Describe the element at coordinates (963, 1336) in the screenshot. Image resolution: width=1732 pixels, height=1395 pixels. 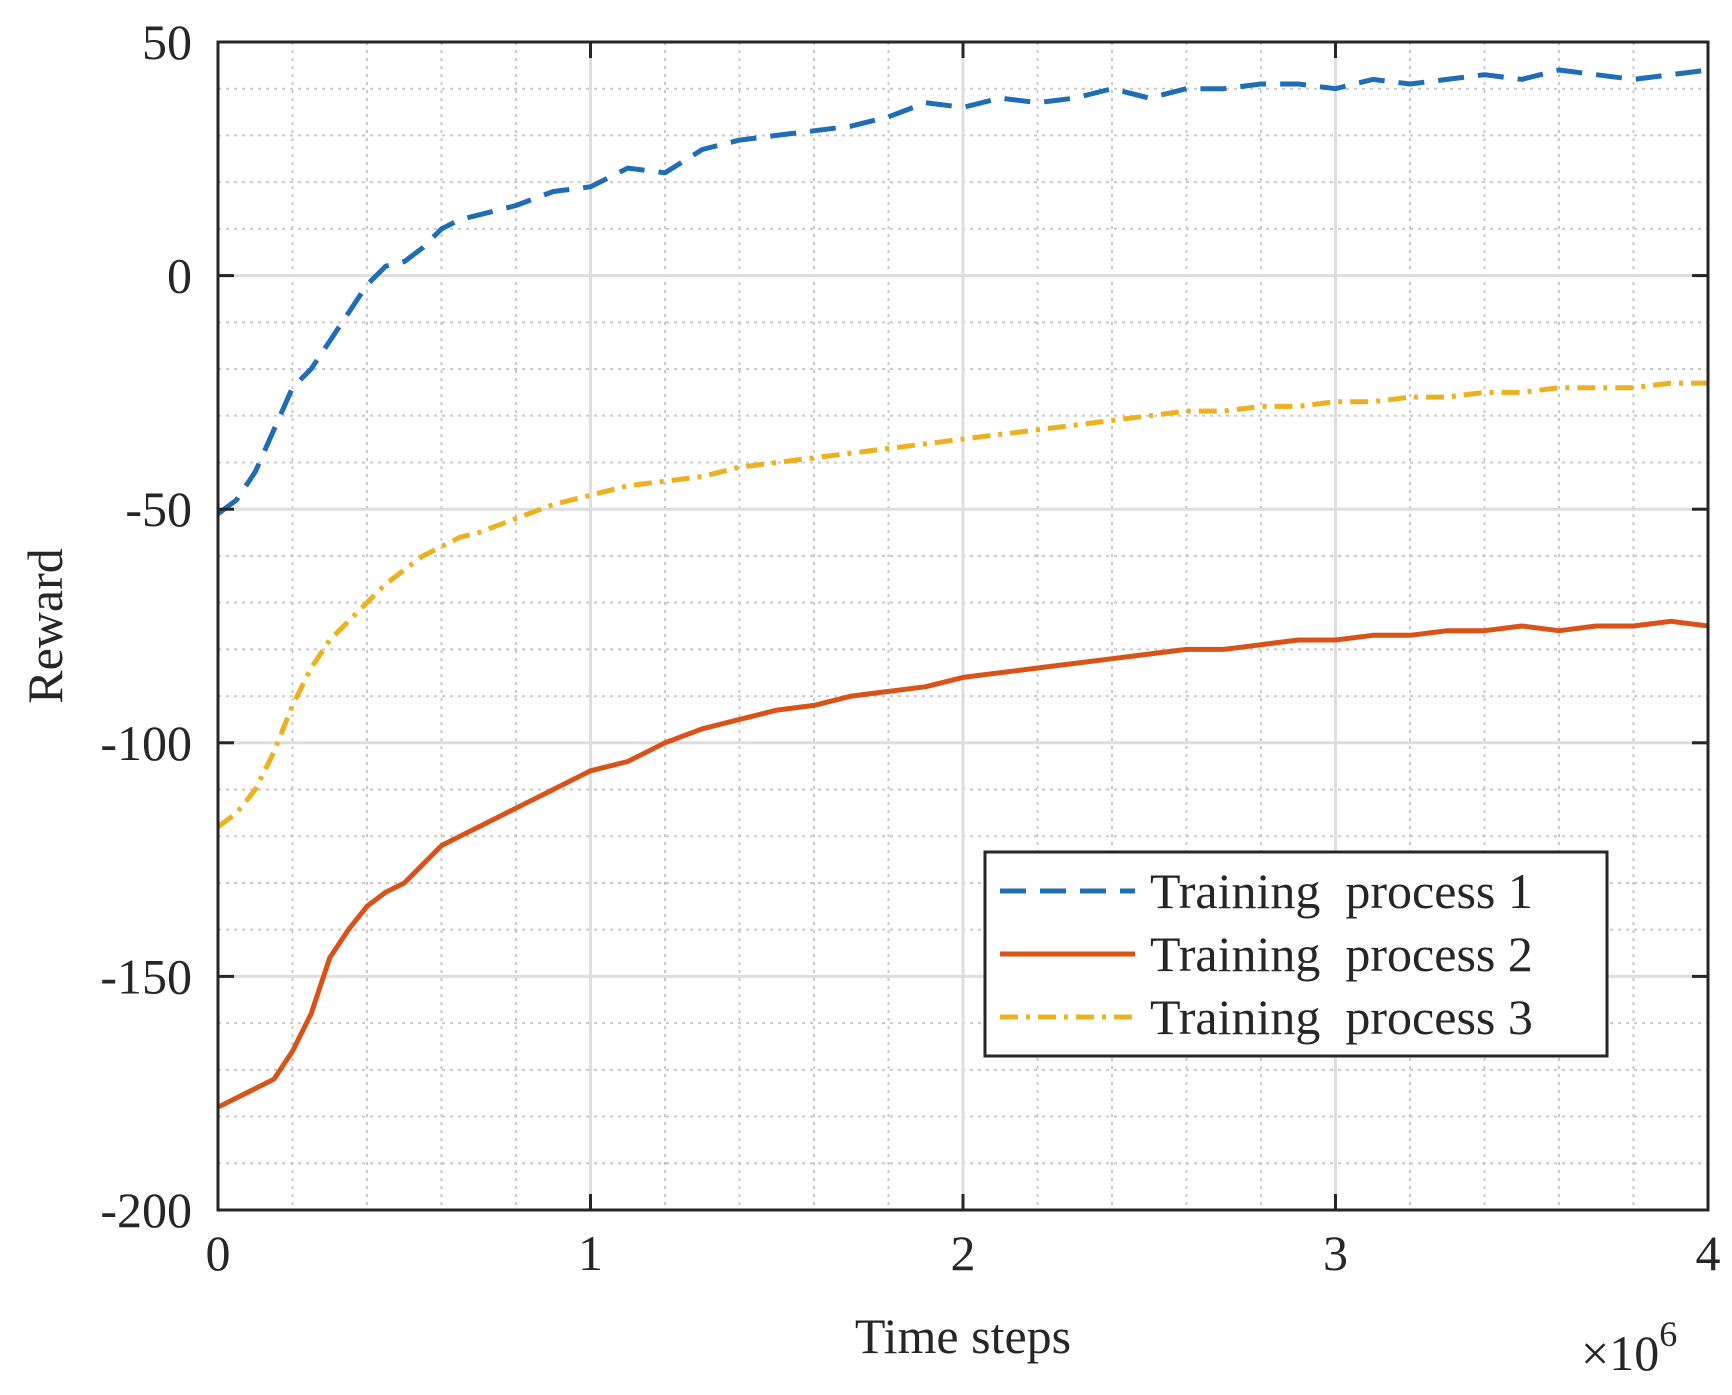
I see `x-axis-label: Time steps` at that location.